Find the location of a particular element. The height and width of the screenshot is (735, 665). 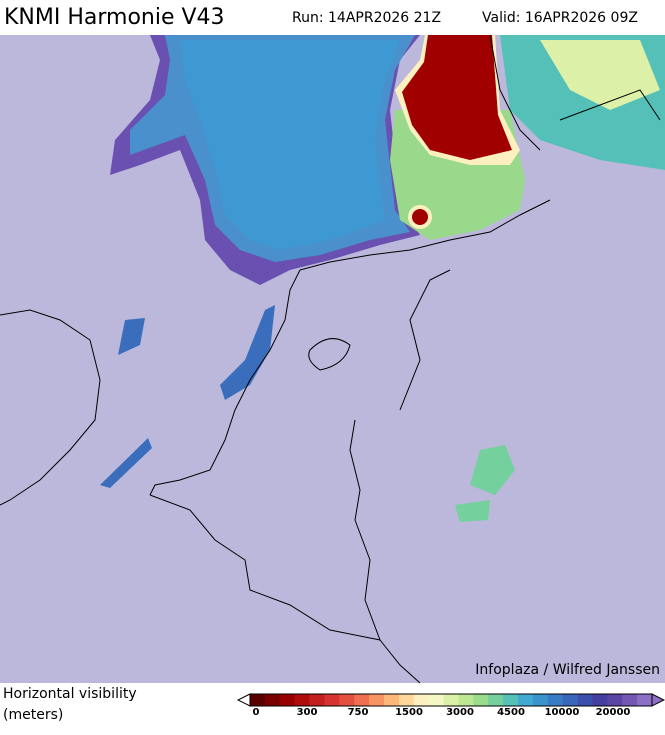

colorbar: 0 300 750 1500 3000 4500 10000 20000 is located at coordinates (450, 705).